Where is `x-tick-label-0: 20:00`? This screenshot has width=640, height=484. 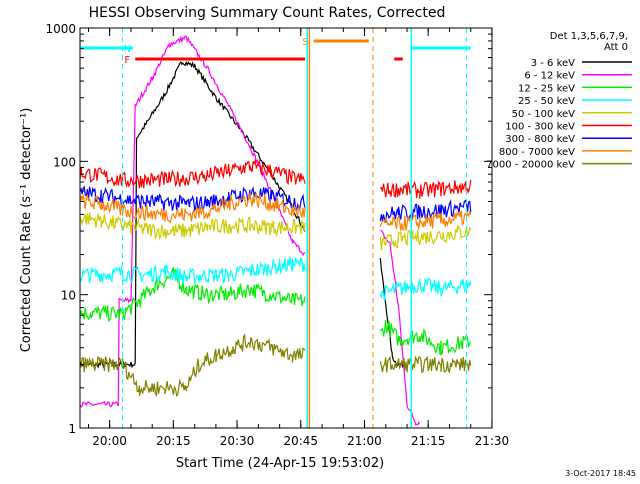
x-tick-label-0: 20:00 is located at coordinates (109, 441).